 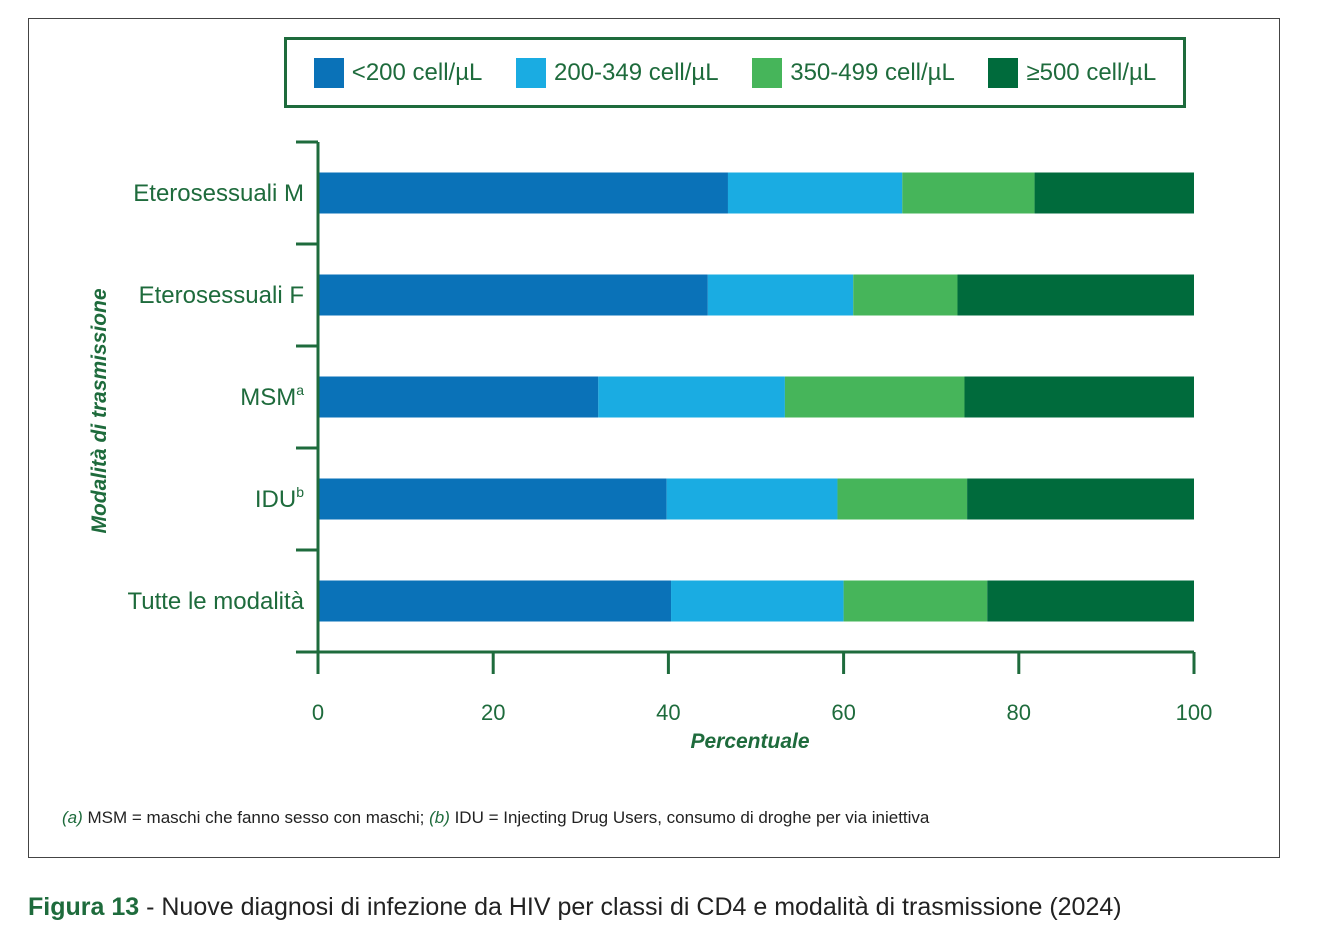 I want to click on x-tick-label: 80, so click(x=1019, y=712).